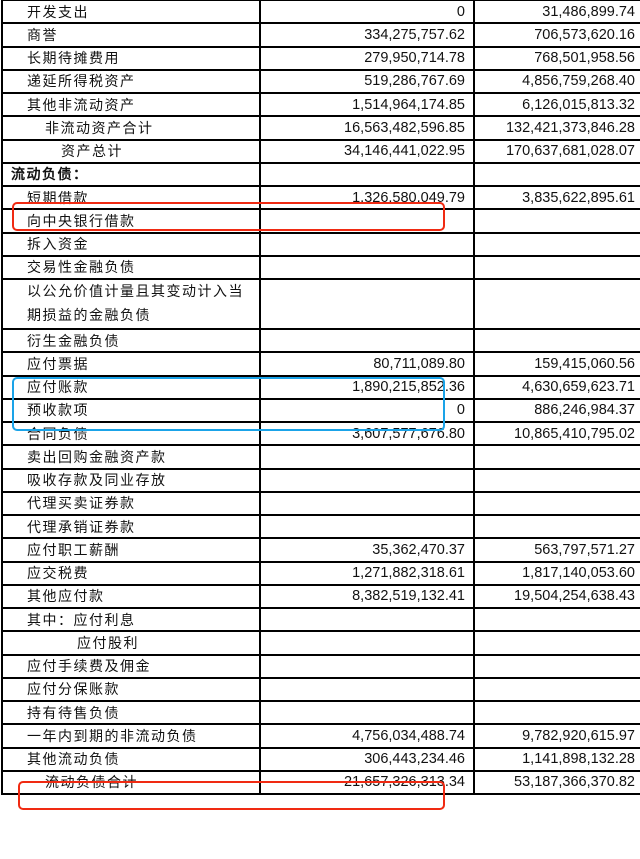 This screenshot has height=859, width=640. What do you see at coordinates (131, 304) in the screenshot?
I see `row-label: 以公允价值计量且其变动计入当期损益的金融负债` at bounding box center [131, 304].